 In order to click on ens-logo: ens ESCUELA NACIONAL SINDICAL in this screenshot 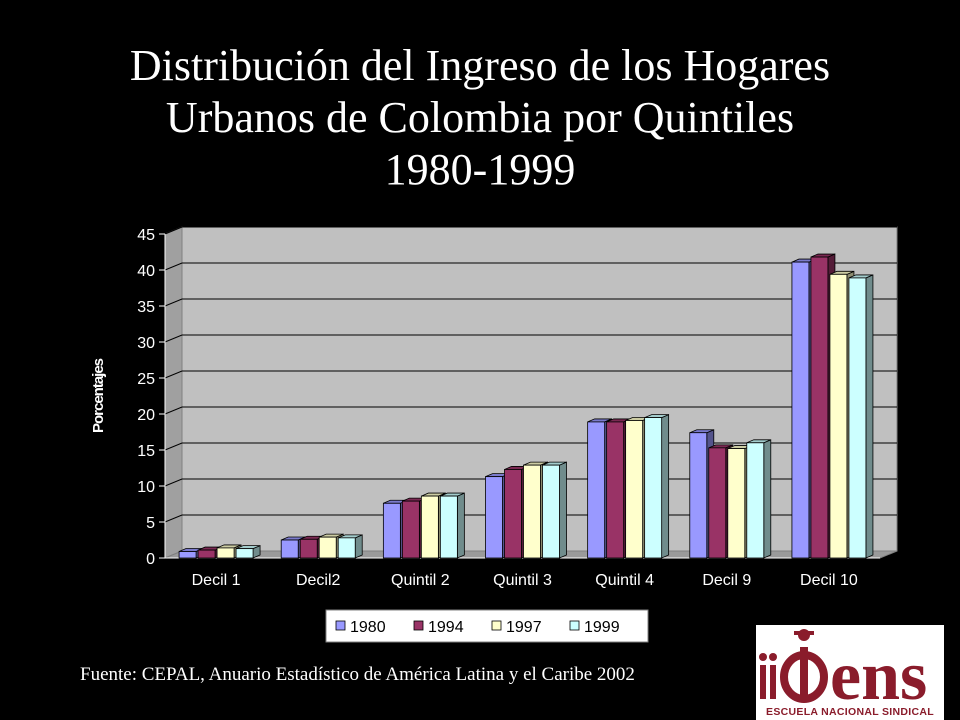, I will do `click(850, 672)`.